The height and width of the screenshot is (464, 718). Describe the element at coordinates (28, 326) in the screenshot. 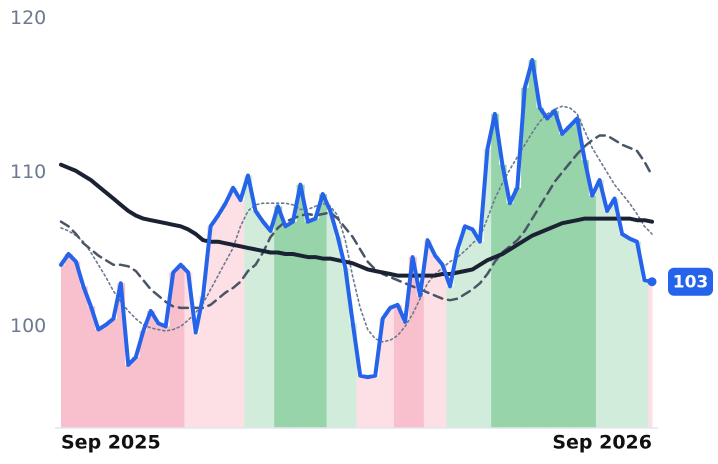

I see `y-tick-label: 100` at that location.